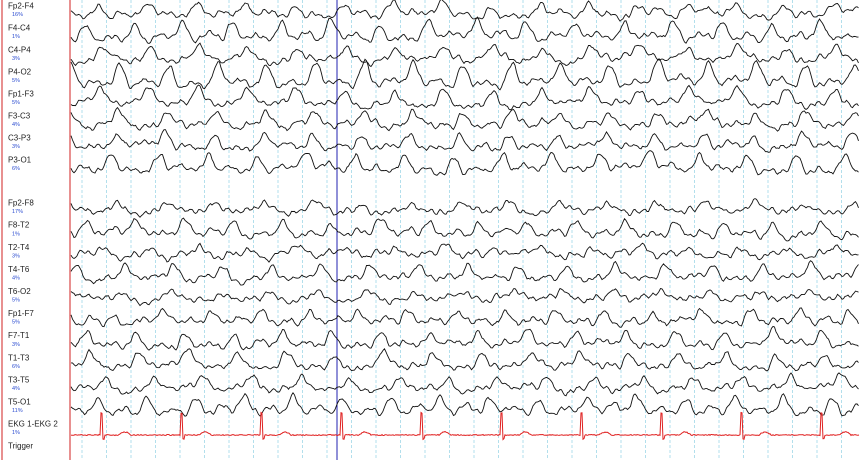 The width and height of the screenshot is (860, 465). I want to click on ekg-trace, so click(465, 426).